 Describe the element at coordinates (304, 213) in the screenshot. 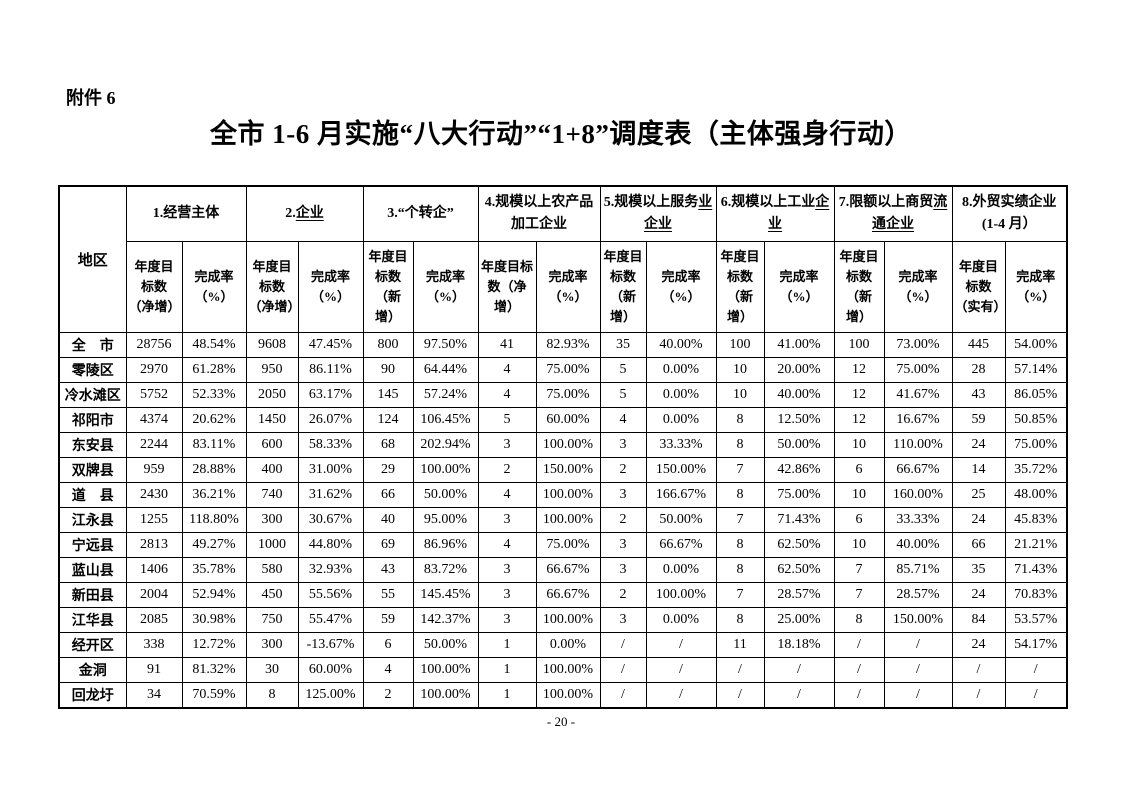

I see `header-group-2: 2.企业` at that location.